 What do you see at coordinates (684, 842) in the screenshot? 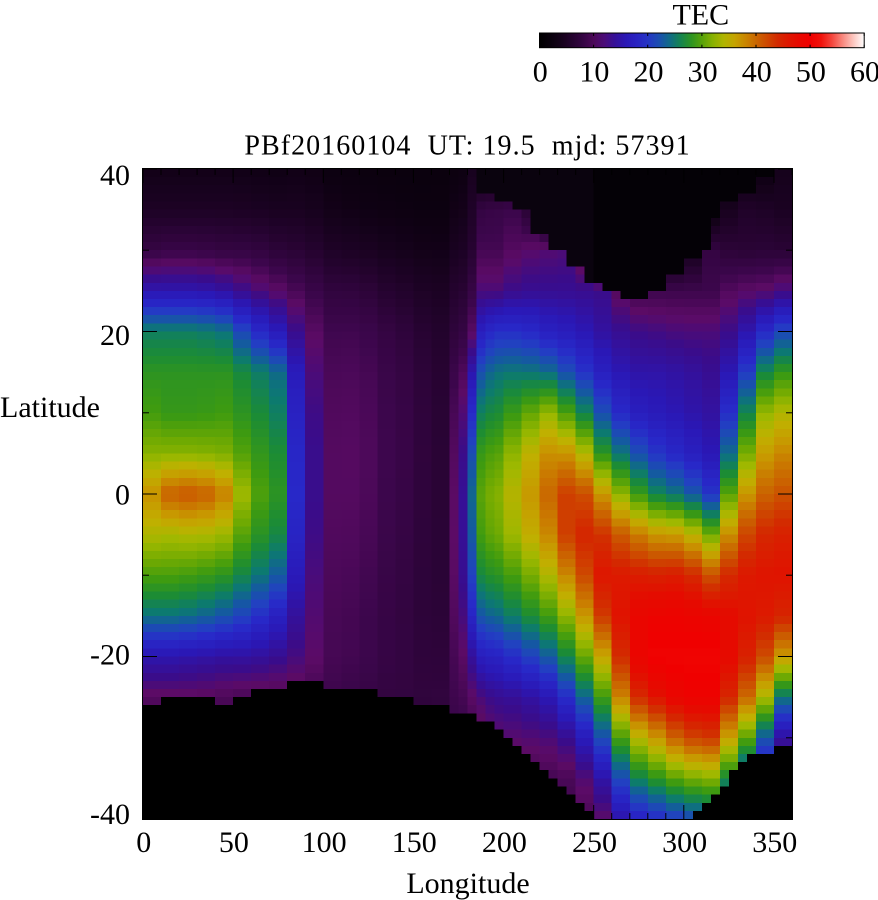
I see `svg-text: 300` at bounding box center [684, 842].